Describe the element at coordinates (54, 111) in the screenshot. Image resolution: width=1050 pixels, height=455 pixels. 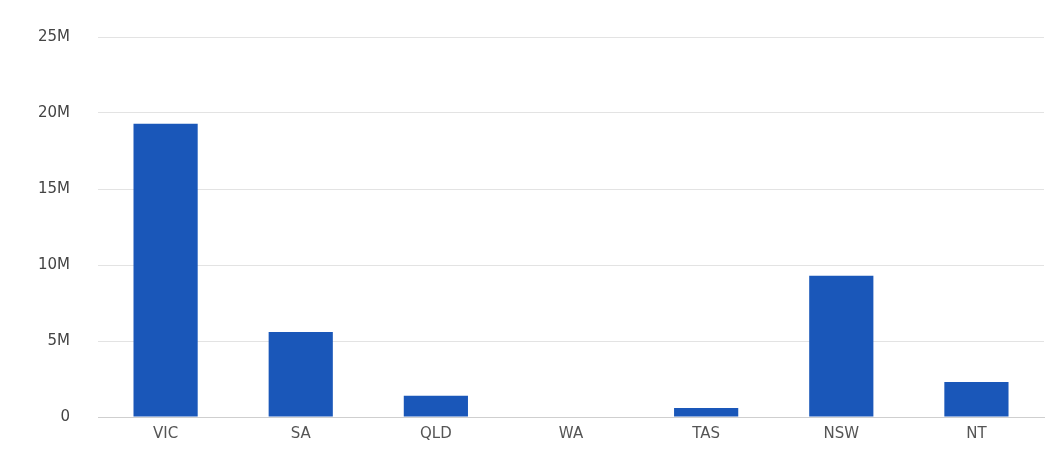
I see `y-tick-label: 20M` at that location.